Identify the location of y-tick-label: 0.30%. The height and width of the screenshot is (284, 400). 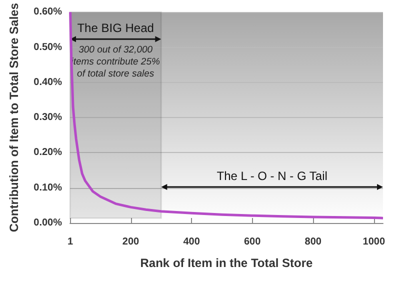
(48, 118).